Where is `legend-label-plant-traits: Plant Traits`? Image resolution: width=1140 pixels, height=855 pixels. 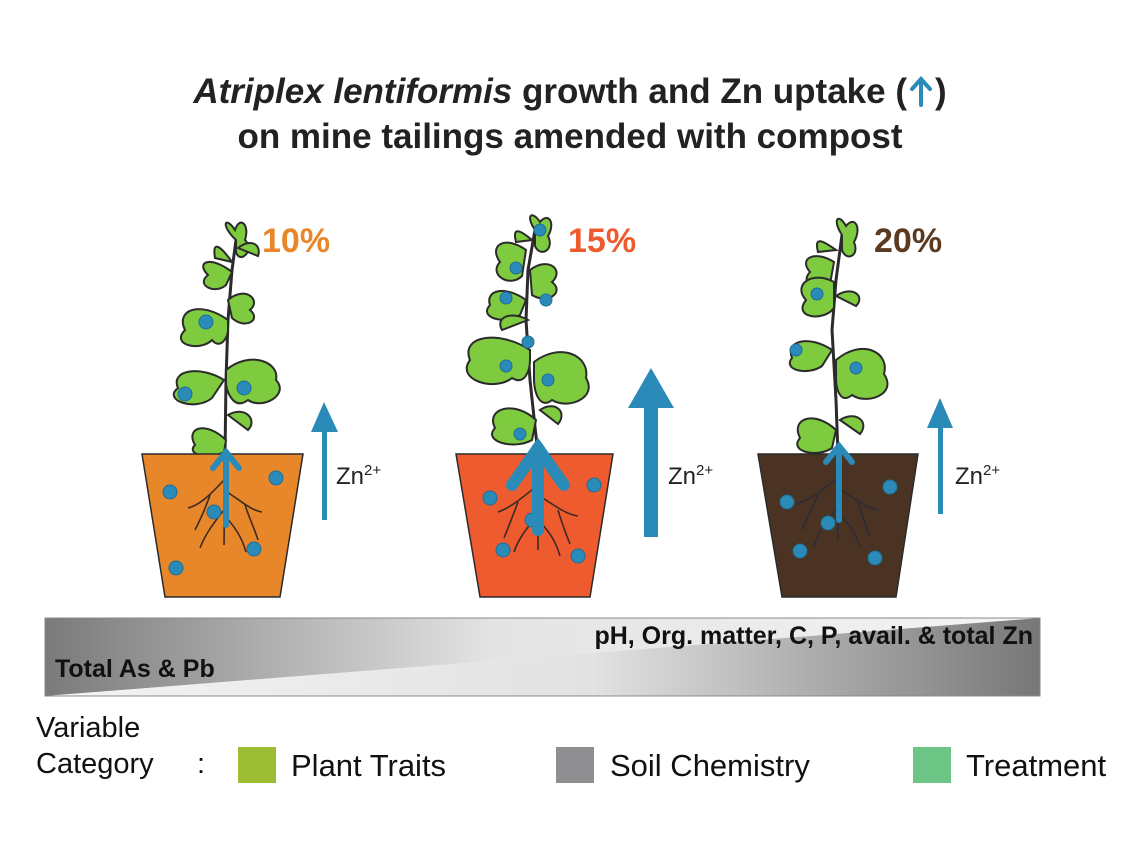 legend-label-plant-traits: Plant Traits is located at coordinates (369, 765).